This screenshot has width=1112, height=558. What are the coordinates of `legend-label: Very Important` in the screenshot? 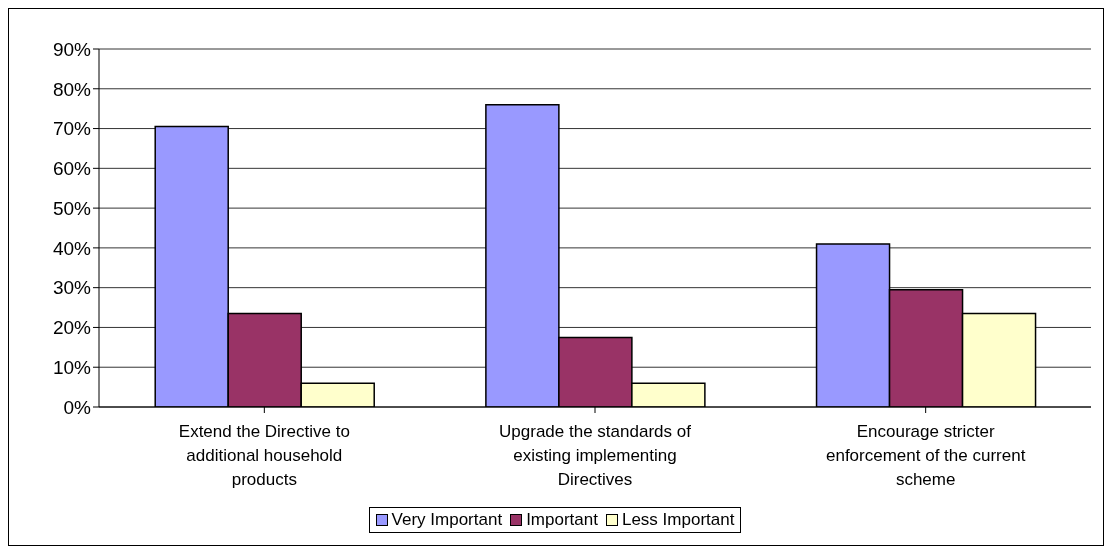 It's located at (446, 520).